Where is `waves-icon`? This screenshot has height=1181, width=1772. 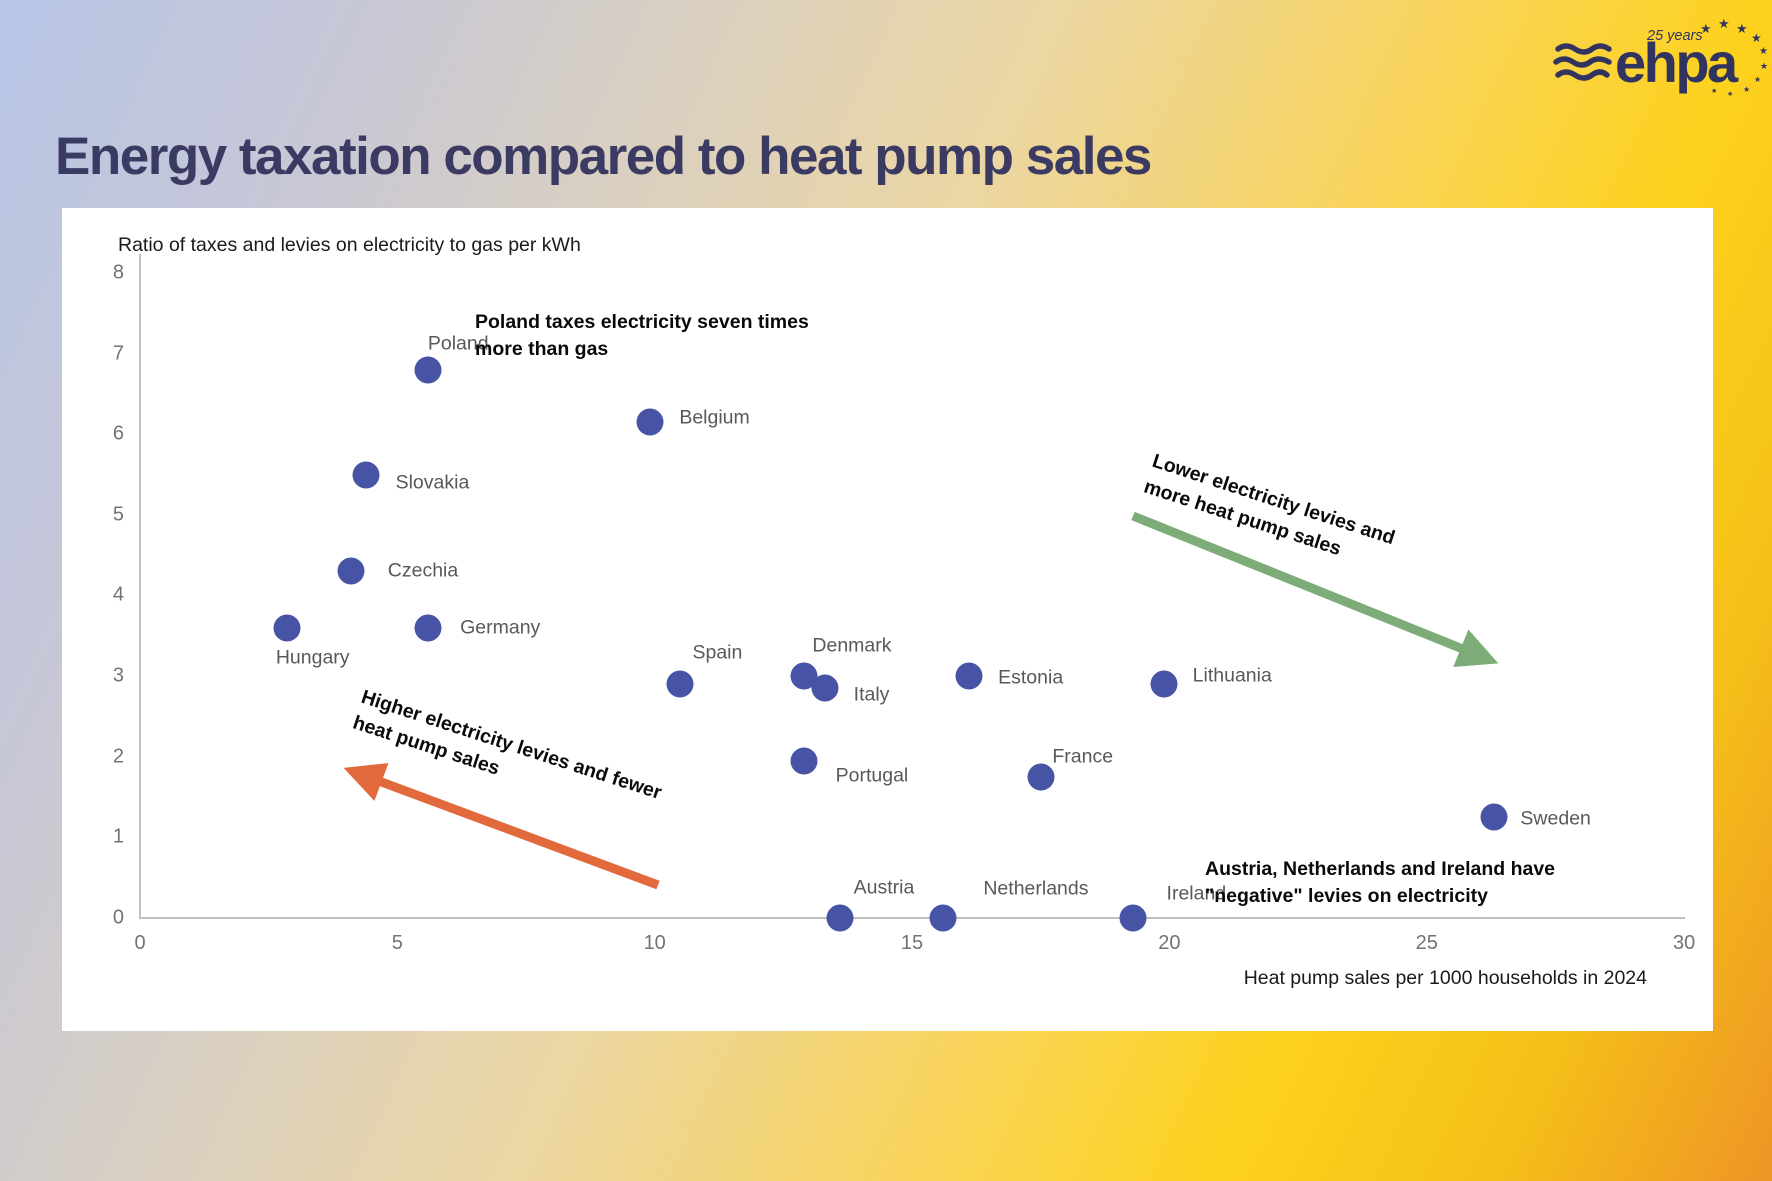
waves-icon is located at coordinates (1582, 62).